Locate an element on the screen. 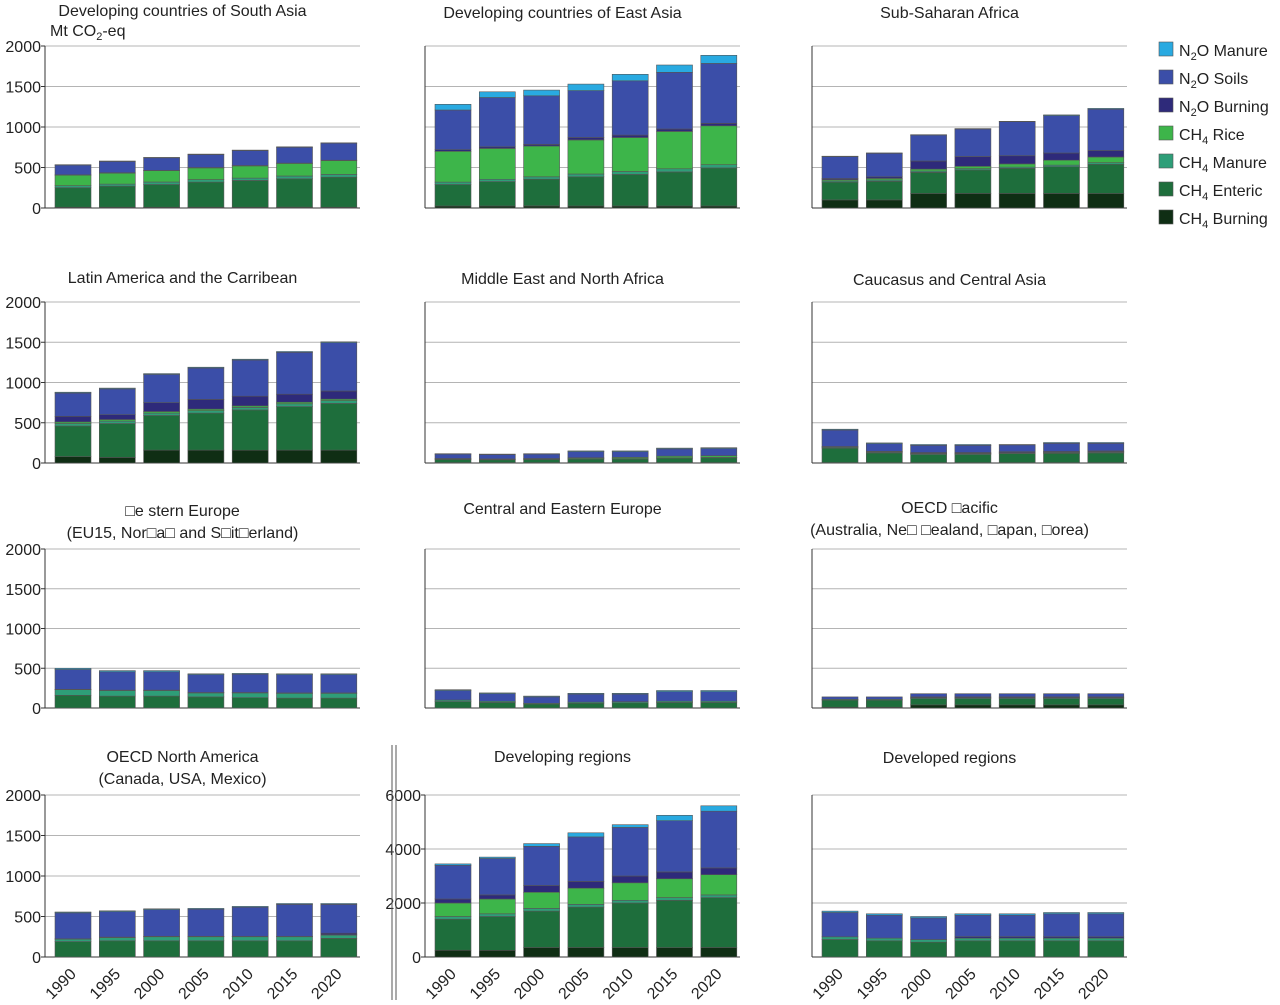 The width and height of the screenshot is (1280, 1005). x-tick-label: 2010 is located at coordinates (1005, 984).